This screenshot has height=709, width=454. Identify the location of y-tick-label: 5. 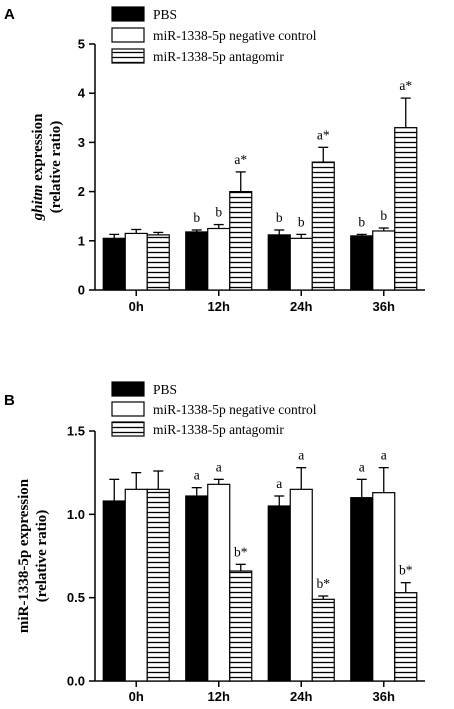
(81, 44).